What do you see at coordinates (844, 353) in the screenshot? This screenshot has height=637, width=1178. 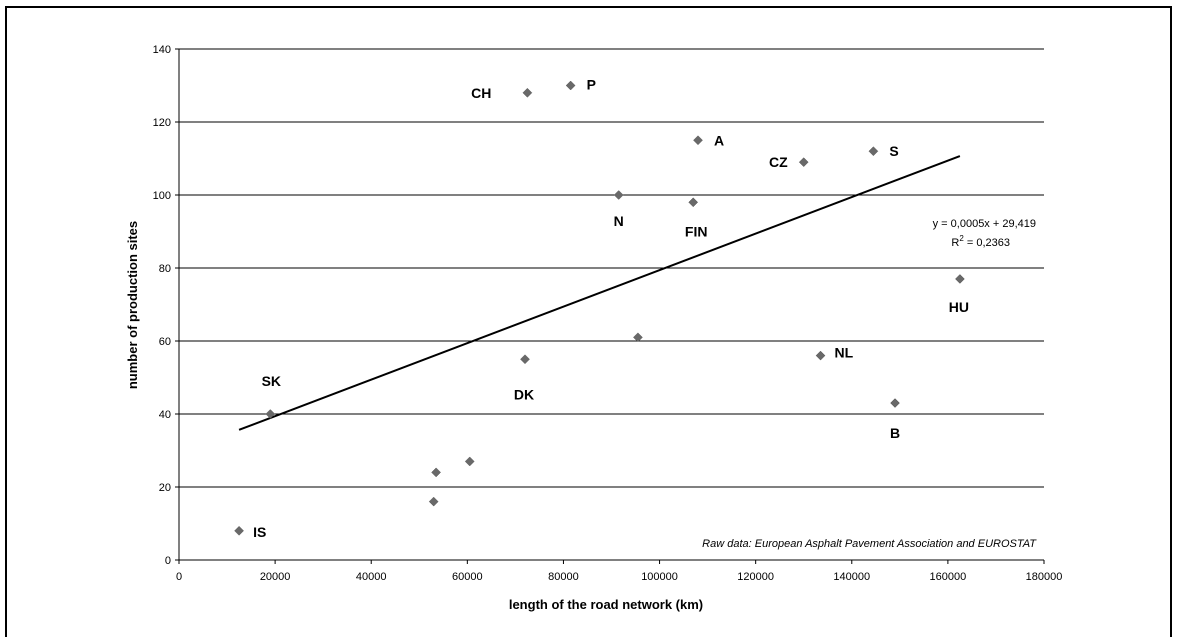 I see `point-label: NL` at bounding box center [844, 353].